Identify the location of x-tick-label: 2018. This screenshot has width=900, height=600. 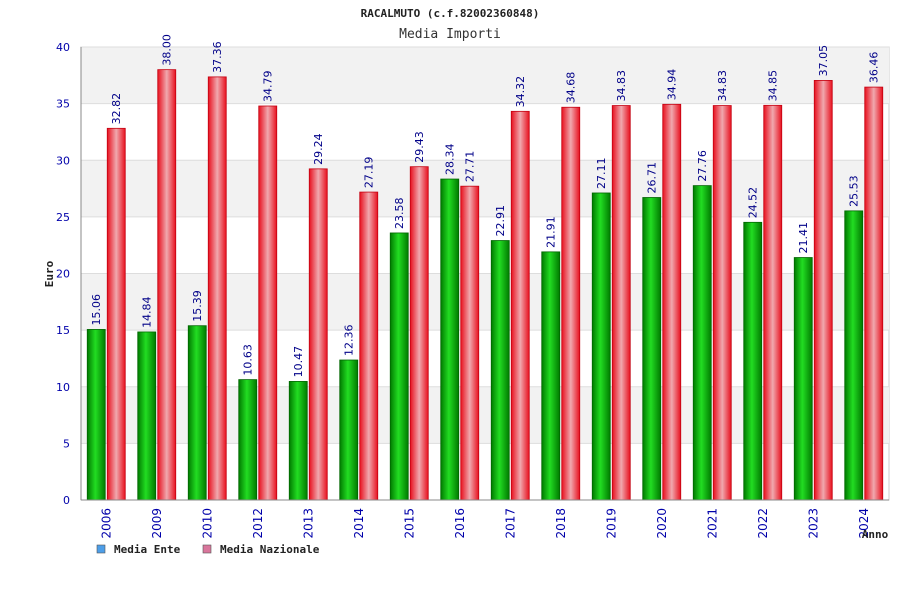
(561, 523).